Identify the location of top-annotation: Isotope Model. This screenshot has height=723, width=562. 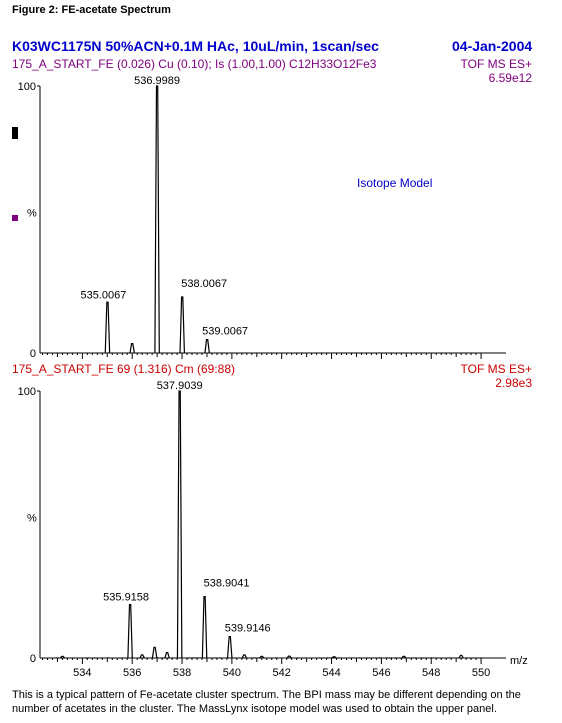
(394, 183).